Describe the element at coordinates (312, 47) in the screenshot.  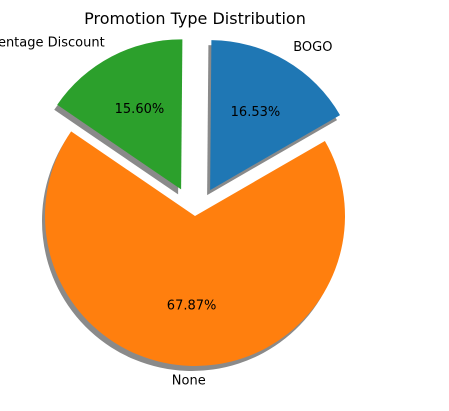
I see `slice-label-bogo: BOGO` at that location.